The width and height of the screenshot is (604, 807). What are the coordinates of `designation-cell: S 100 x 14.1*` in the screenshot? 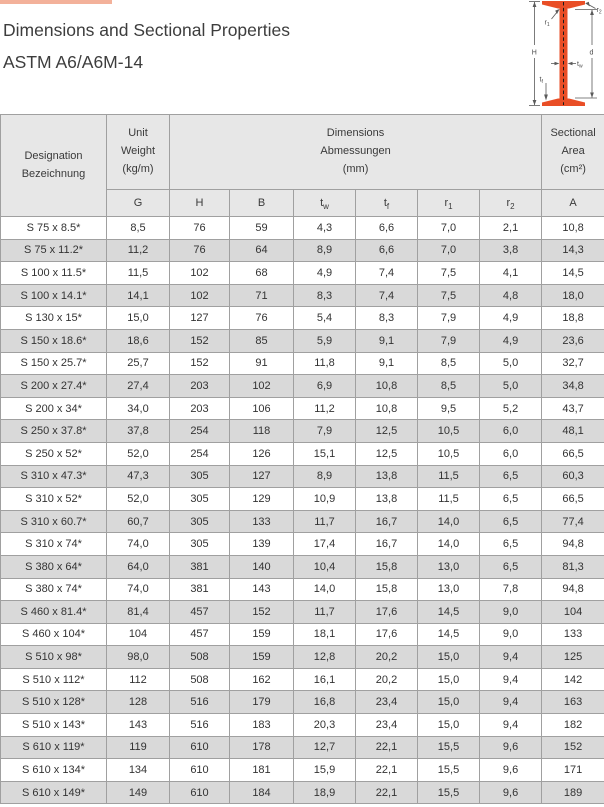 It's located at (53, 295).